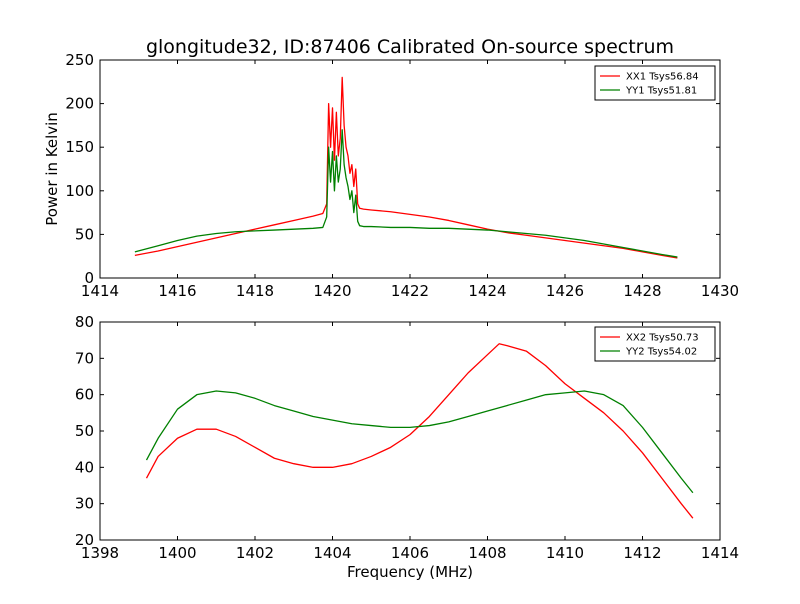 This screenshot has height=604, width=800. What do you see at coordinates (332, 553) in the screenshot?
I see `x-tick-label: 1404` at bounding box center [332, 553].